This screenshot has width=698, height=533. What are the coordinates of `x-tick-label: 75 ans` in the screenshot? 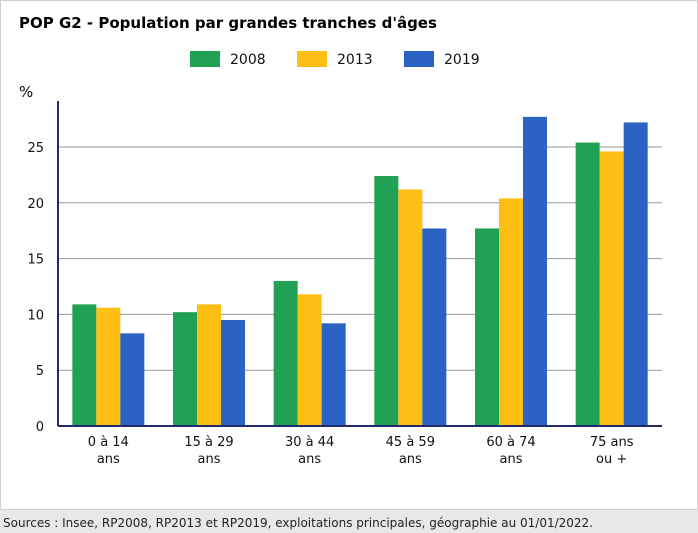 It's located at (612, 442).